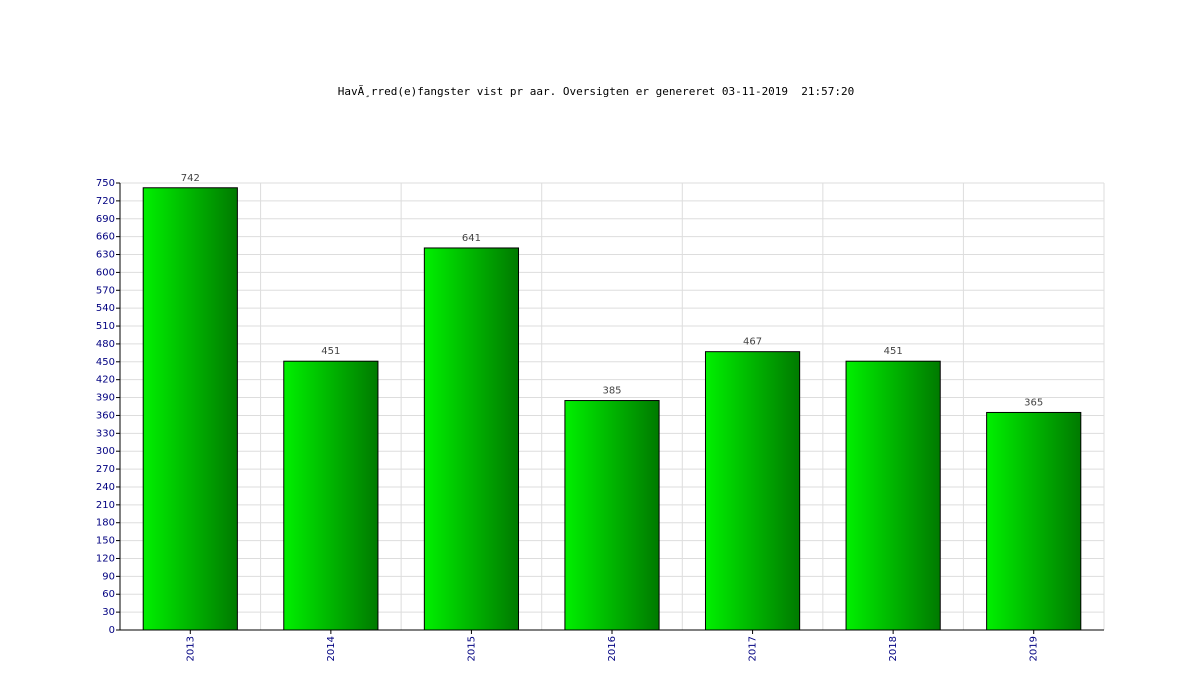  What do you see at coordinates (108, 612) in the screenshot?
I see `y-tick-label: 30` at bounding box center [108, 612].